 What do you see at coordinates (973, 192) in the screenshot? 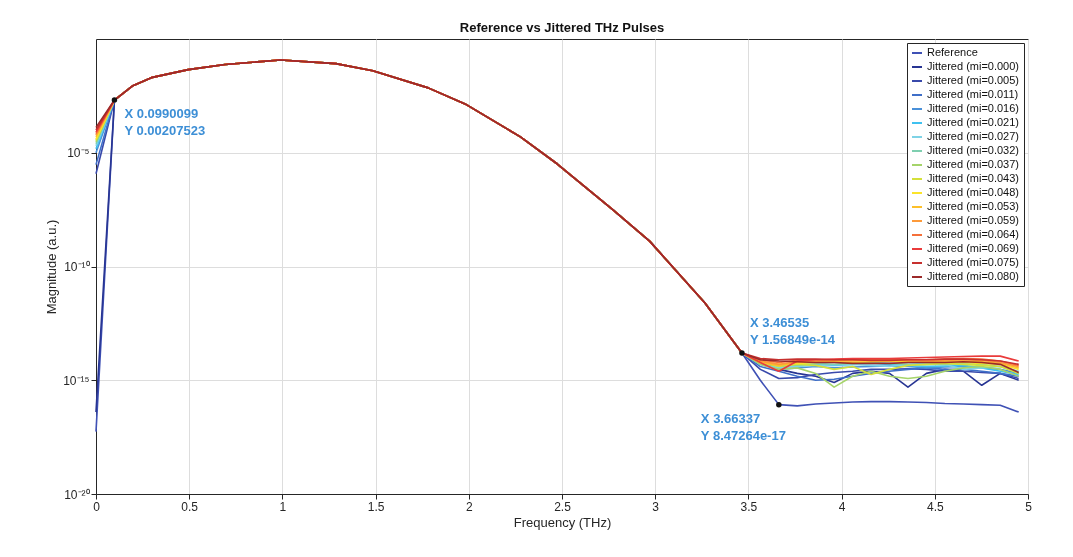
I see `legend-label: Jittered (mi=0.048)` at bounding box center [973, 192].